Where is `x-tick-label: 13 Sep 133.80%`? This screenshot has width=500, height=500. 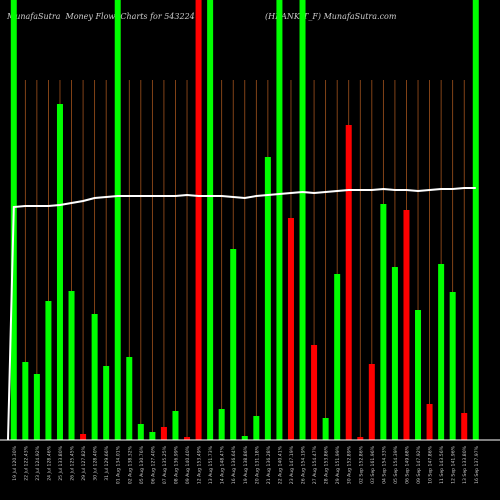
x-tick-label: 13 Sep 133.80% is located at coordinates (465, 464).